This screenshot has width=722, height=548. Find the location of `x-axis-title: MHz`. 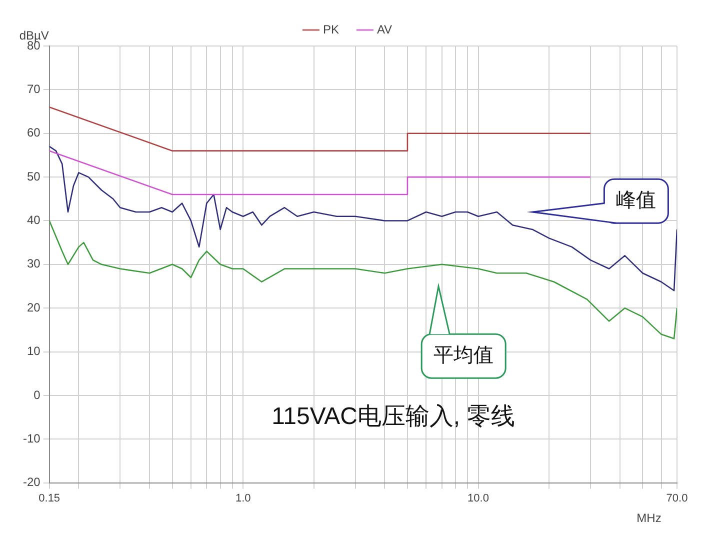

x-axis-title: MHz is located at coordinates (649, 518).